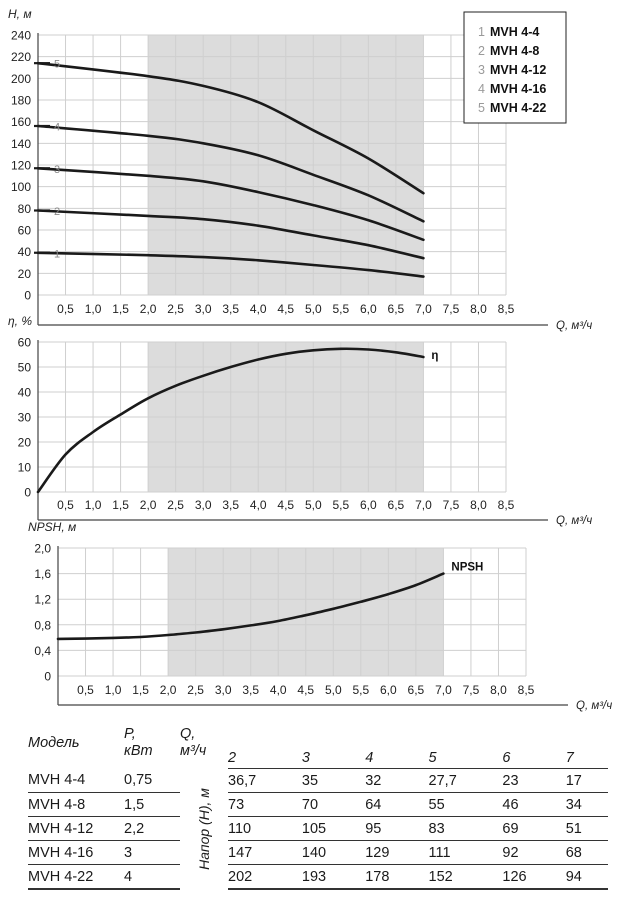 This screenshot has width=640, height=904. Describe the element at coordinates (467, 568) in the screenshot. I see `series-end-label: NPSH` at that location.